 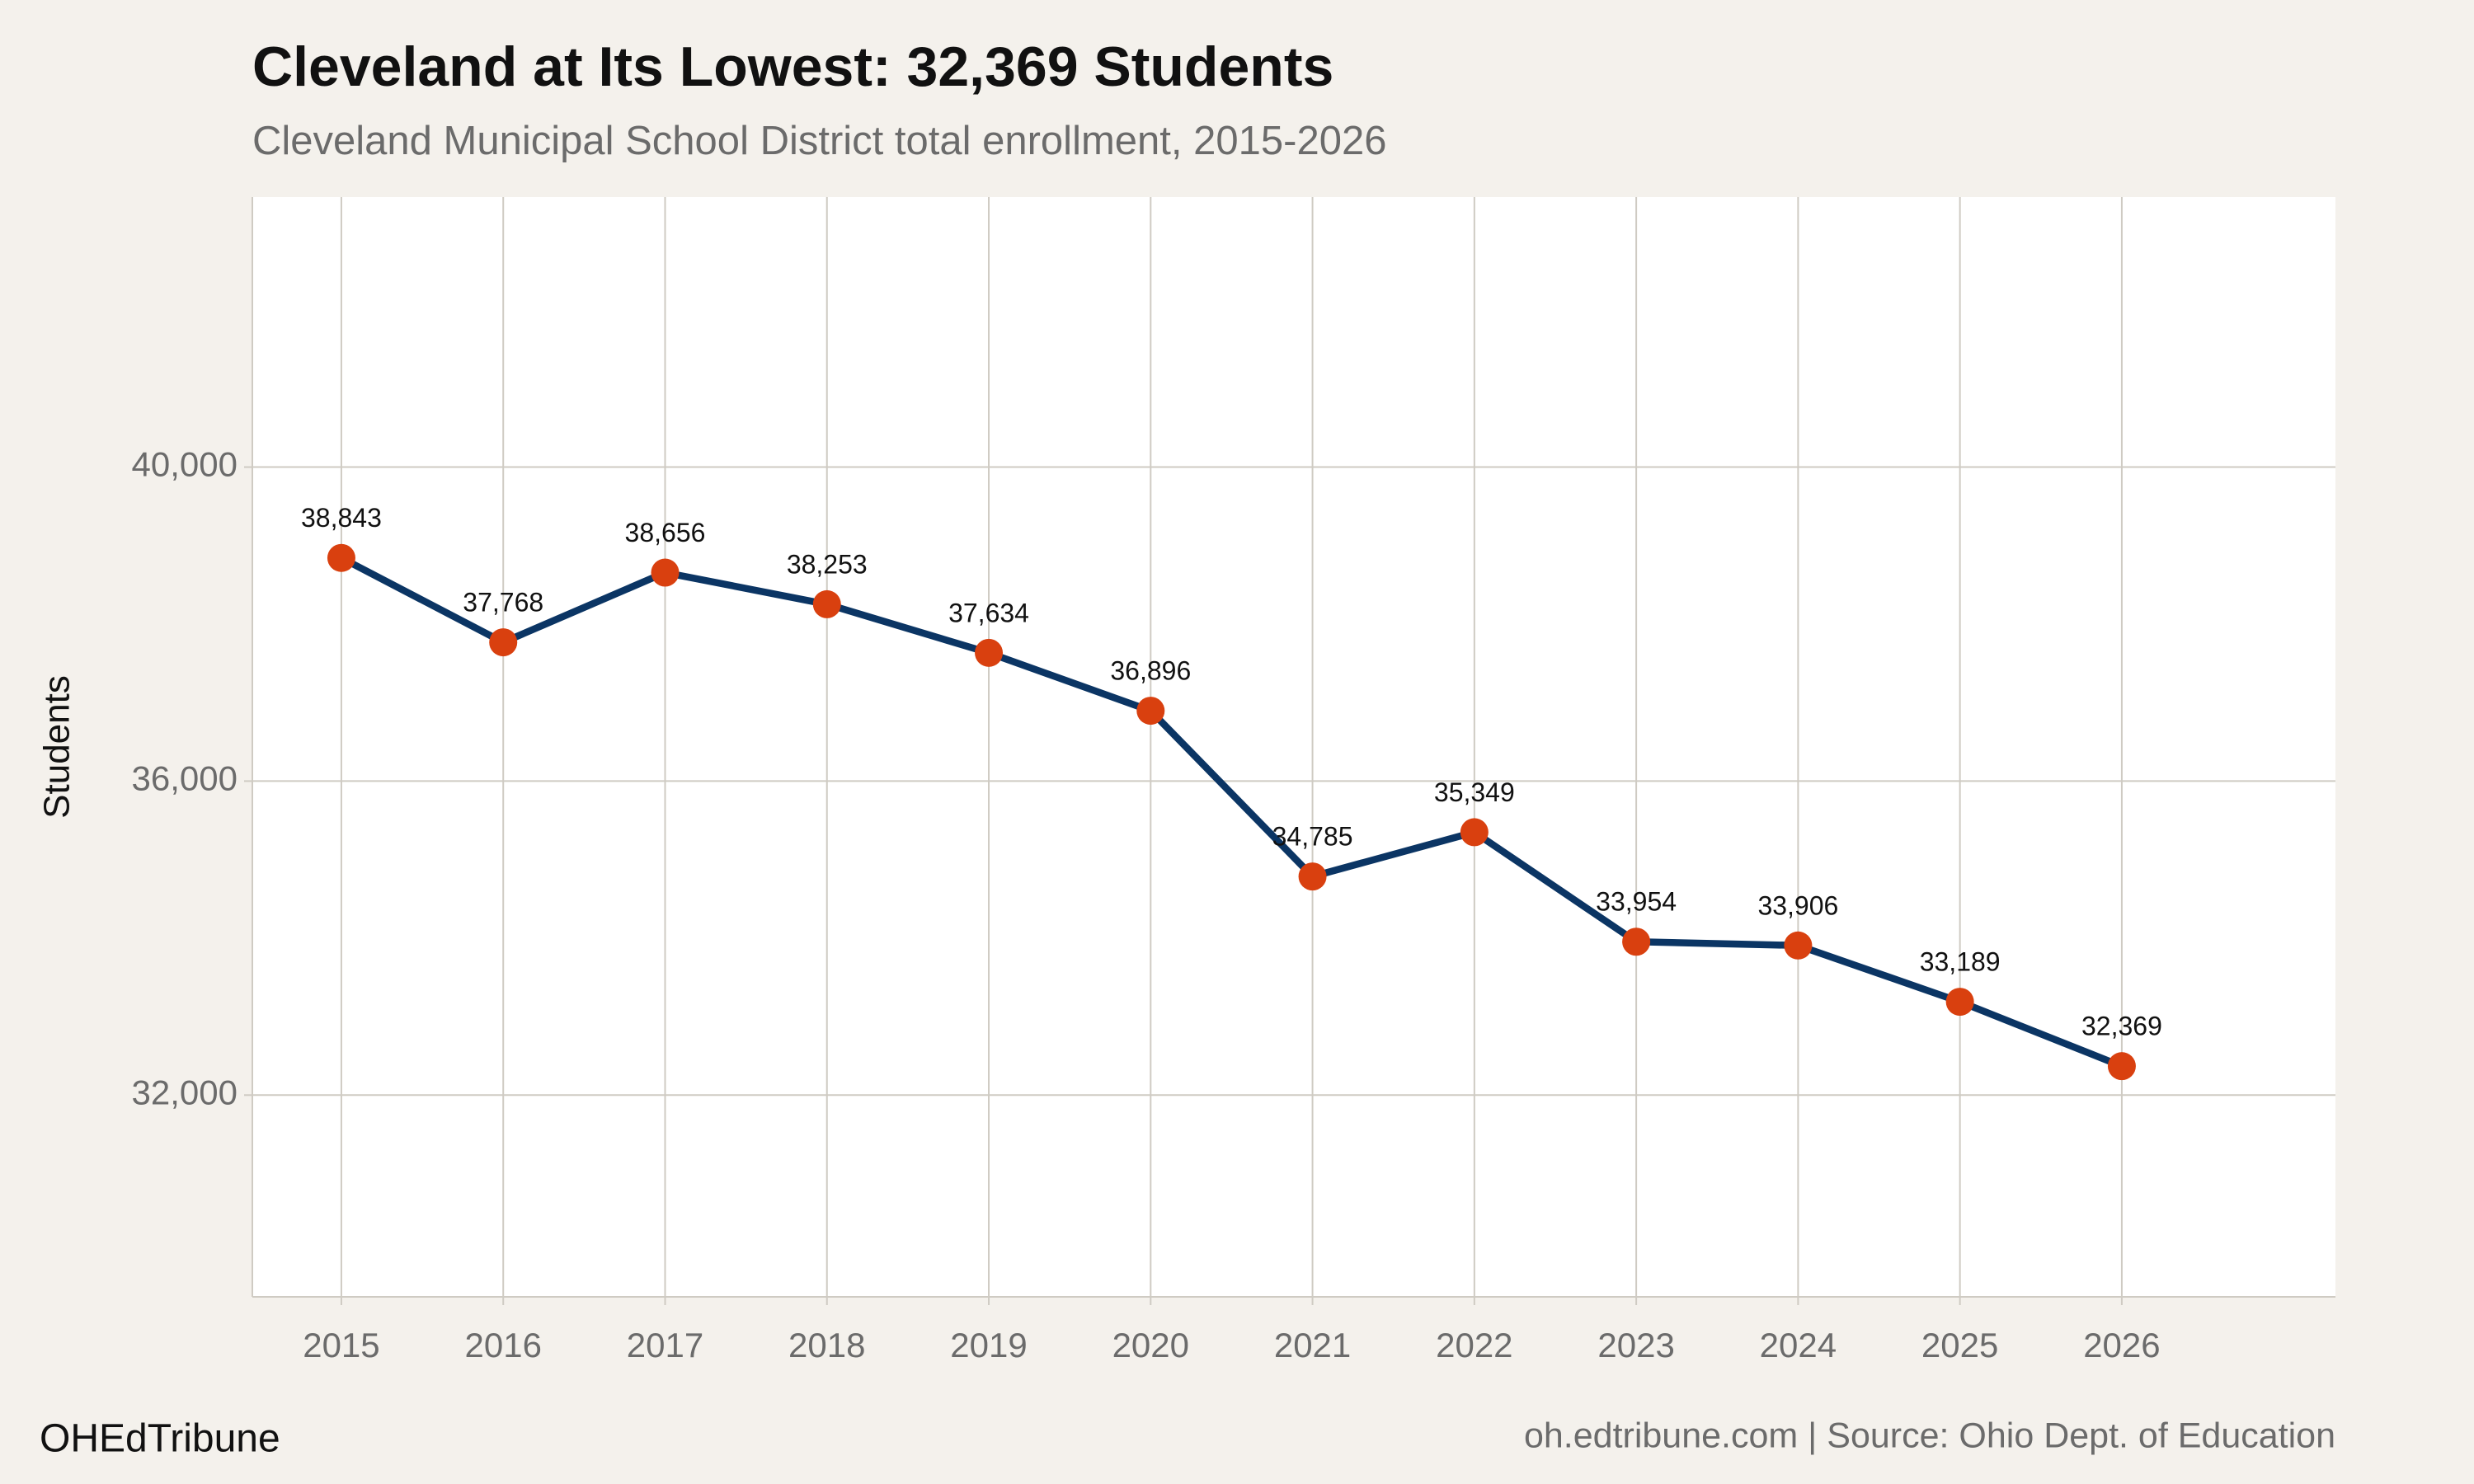 I want to click on x-tick-label: 2018, so click(x=826, y=1345).